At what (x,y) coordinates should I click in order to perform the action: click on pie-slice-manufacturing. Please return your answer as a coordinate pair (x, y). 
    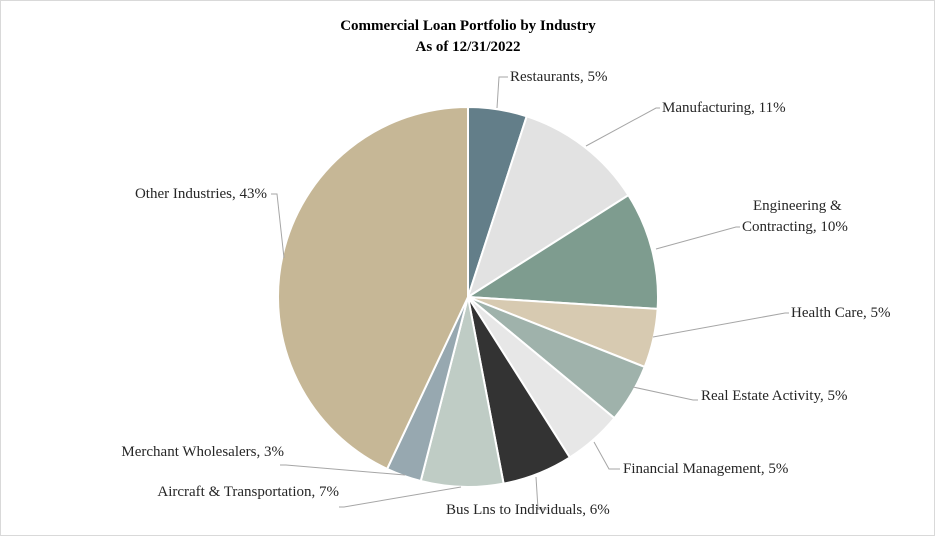
    Looking at the image, I should click on (548, 207).